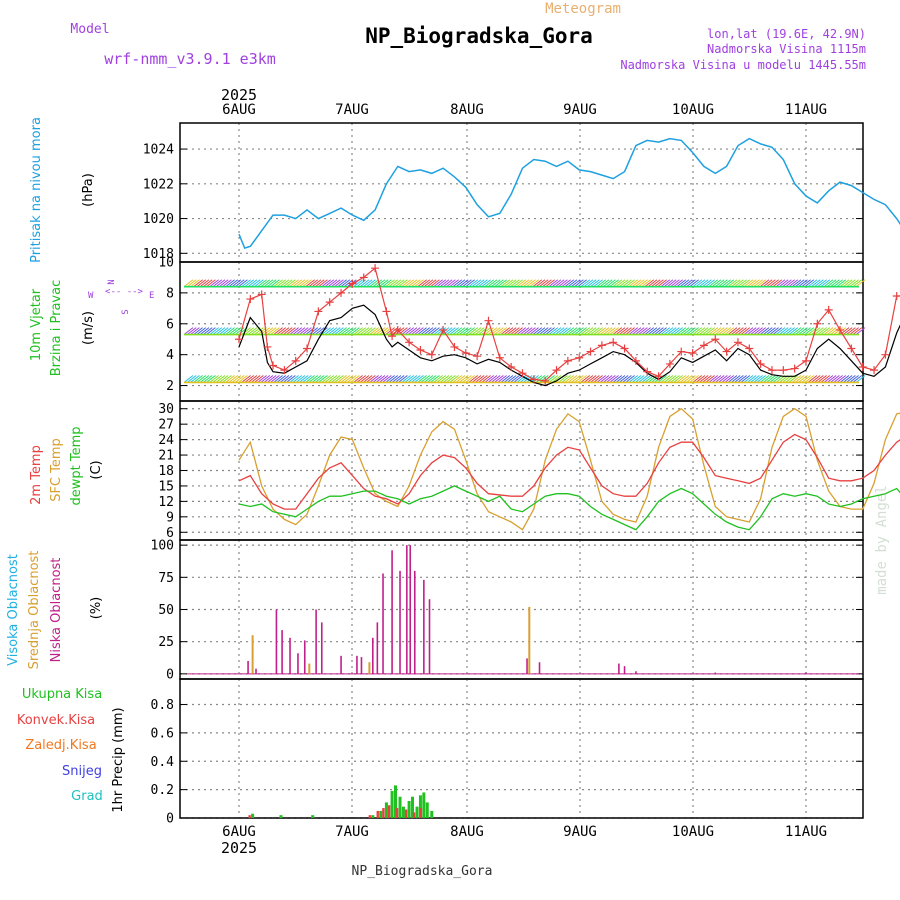  Describe the element at coordinates (170, 386) in the screenshot. I see `wind-ytick-label: 2` at that location.